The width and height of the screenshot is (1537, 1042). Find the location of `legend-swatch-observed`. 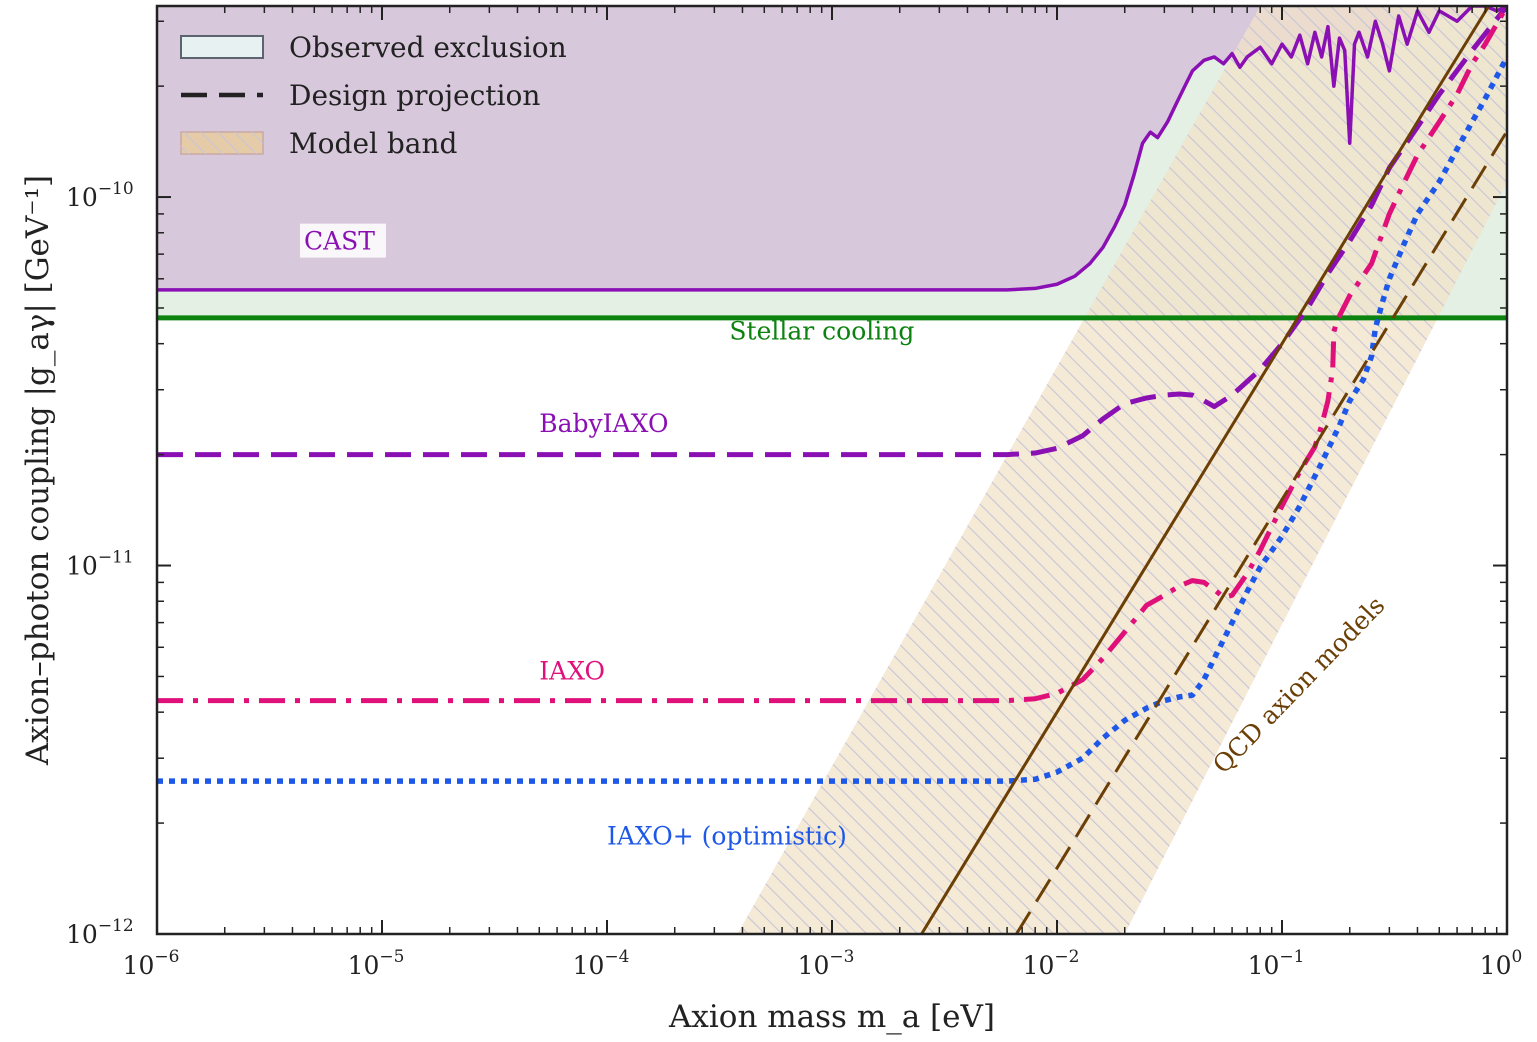

legend-swatch-observed is located at coordinates (222, 47).